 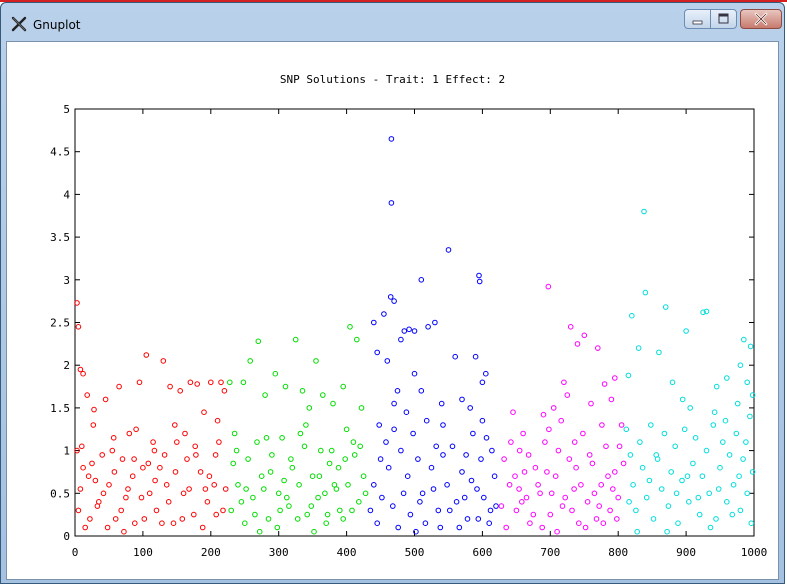 What do you see at coordinates (66, 536) in the screenshot?
I see `y-tick-label: 0` at bounding box center [66, 536].